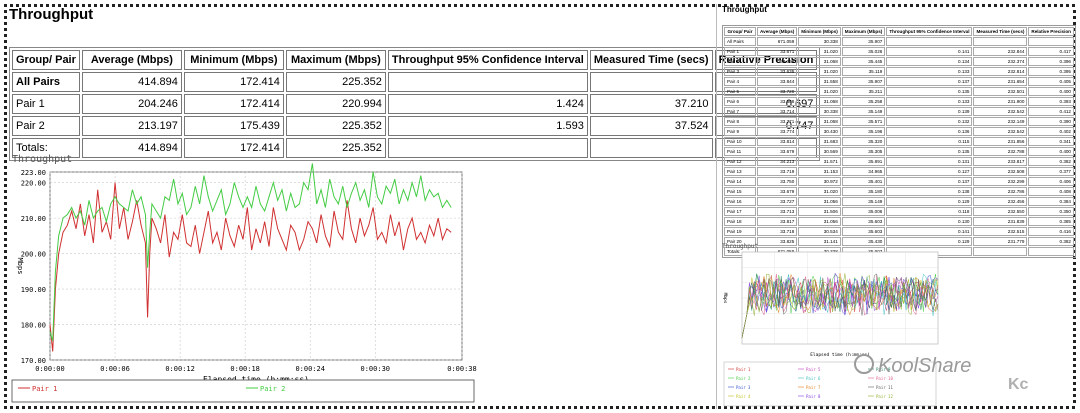  I want to click on table-cell: 232.508, so click(1000, 171).